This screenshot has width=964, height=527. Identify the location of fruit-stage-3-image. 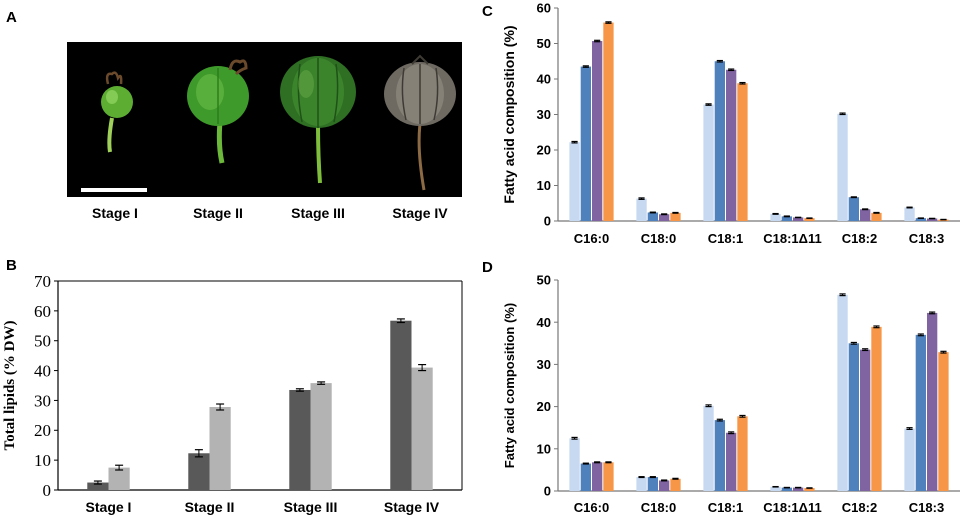
(318, 120).